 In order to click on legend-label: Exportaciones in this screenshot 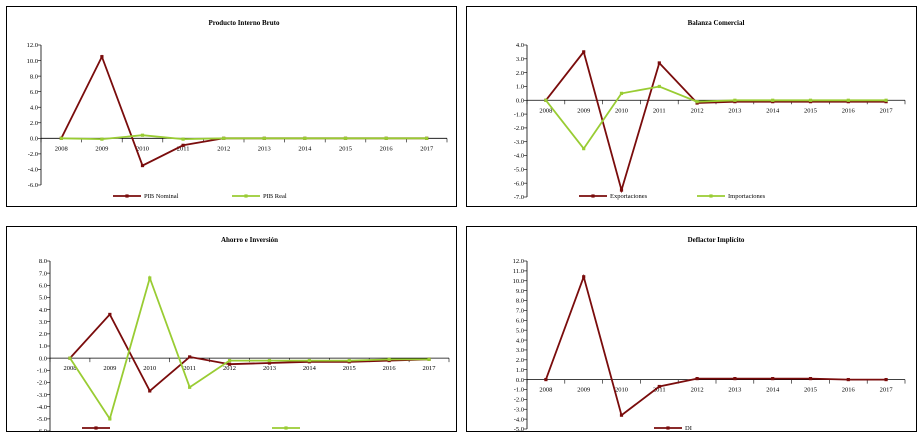, I will do `click(629, 196)`.